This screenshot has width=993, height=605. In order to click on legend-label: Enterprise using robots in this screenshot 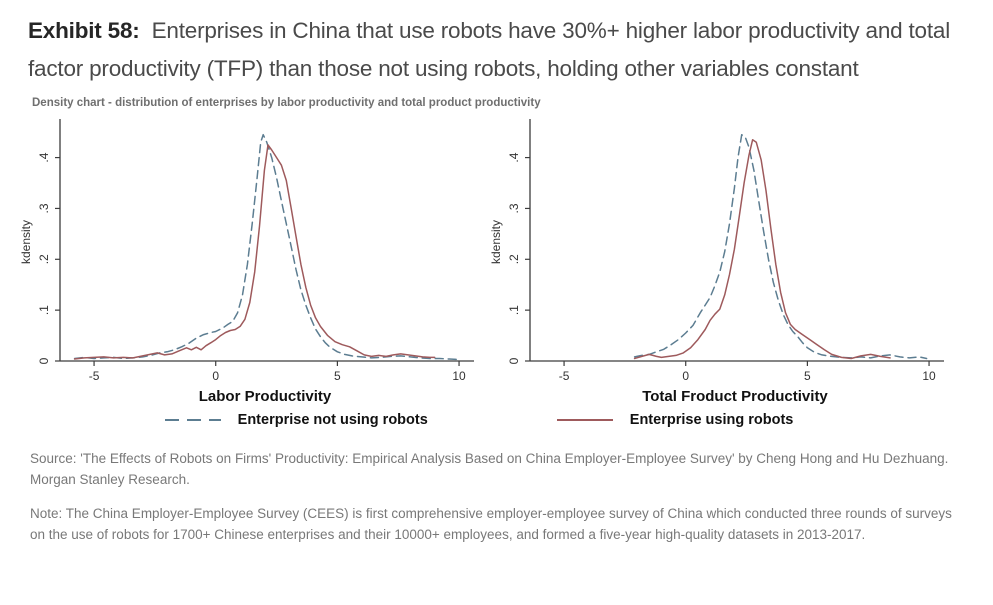, I will do `click(711, 420)`.